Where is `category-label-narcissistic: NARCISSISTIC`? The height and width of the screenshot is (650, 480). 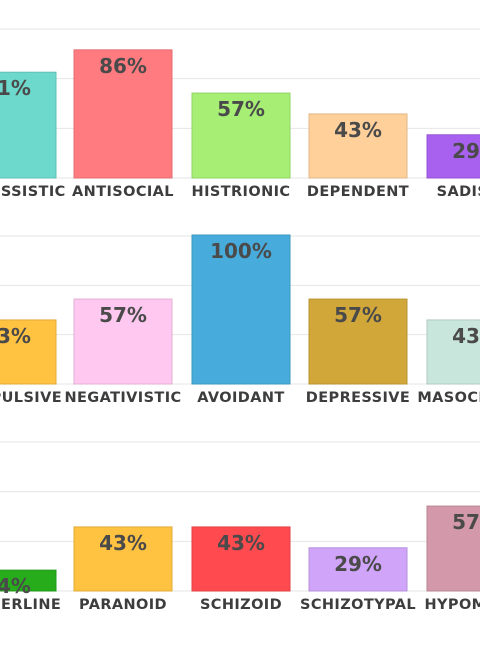 category-label-narcissistic: NARCISSISTIC is located at coordinates (33, 192).